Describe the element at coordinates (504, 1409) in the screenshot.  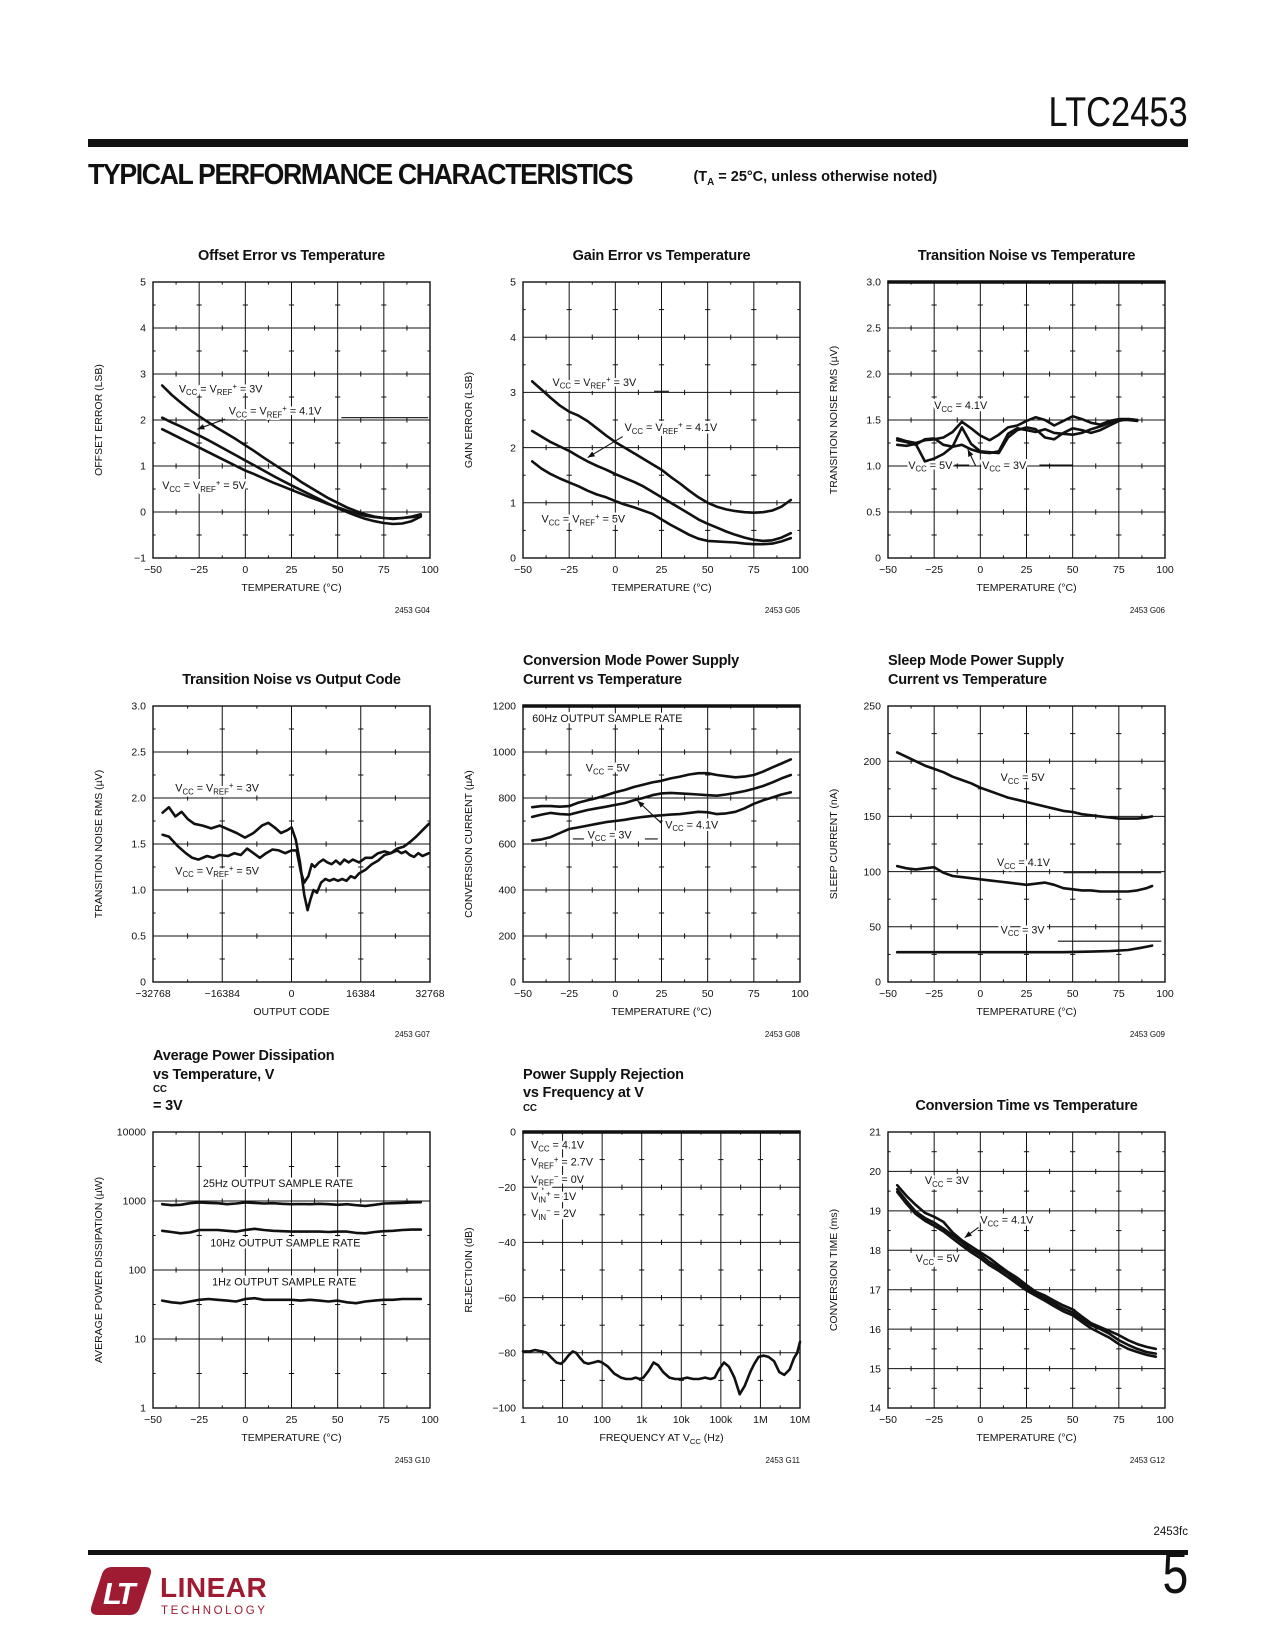
I see `svg-text: −100` at that location.